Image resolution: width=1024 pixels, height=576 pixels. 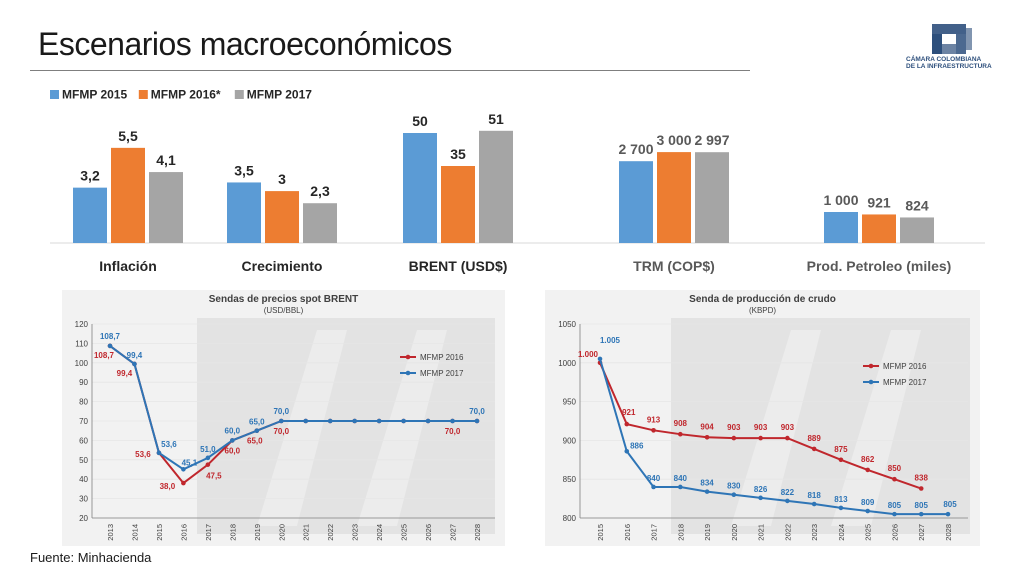 I want to click on bar-value-label-3-2: 2 997, so click(x=711, y=140).